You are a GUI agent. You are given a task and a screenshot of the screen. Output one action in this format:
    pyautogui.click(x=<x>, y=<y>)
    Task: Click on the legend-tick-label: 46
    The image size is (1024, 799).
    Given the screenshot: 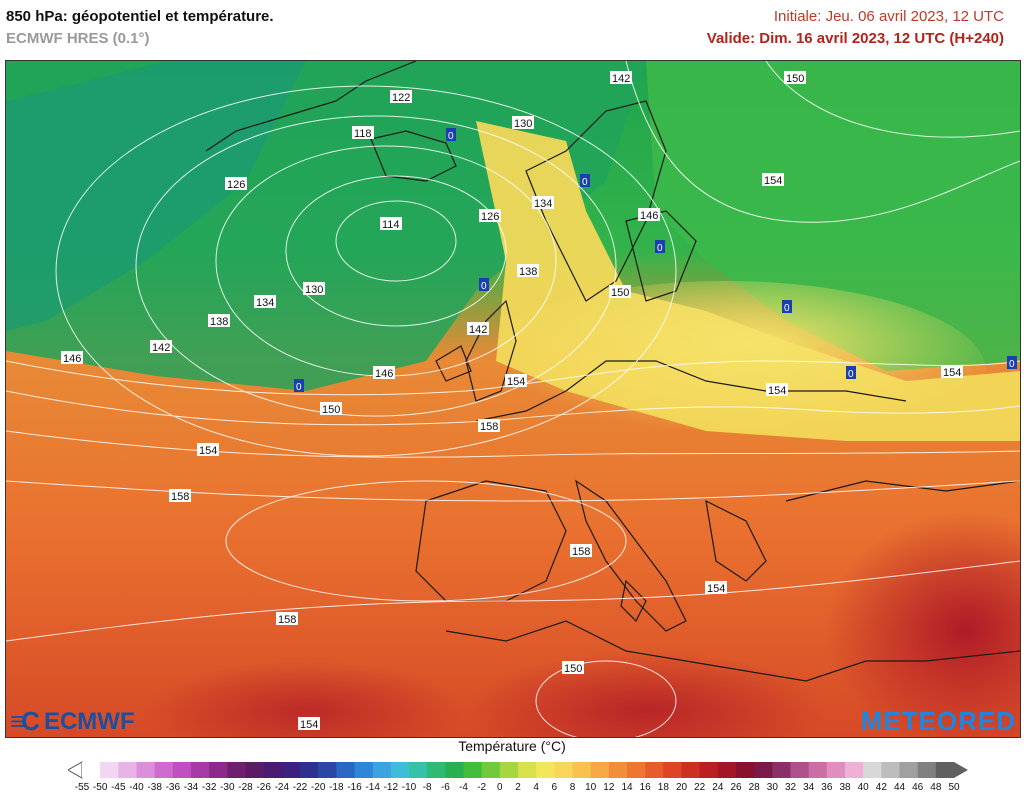 What is the action you would take?
    pyautogui.click(x=918, y=787)
    